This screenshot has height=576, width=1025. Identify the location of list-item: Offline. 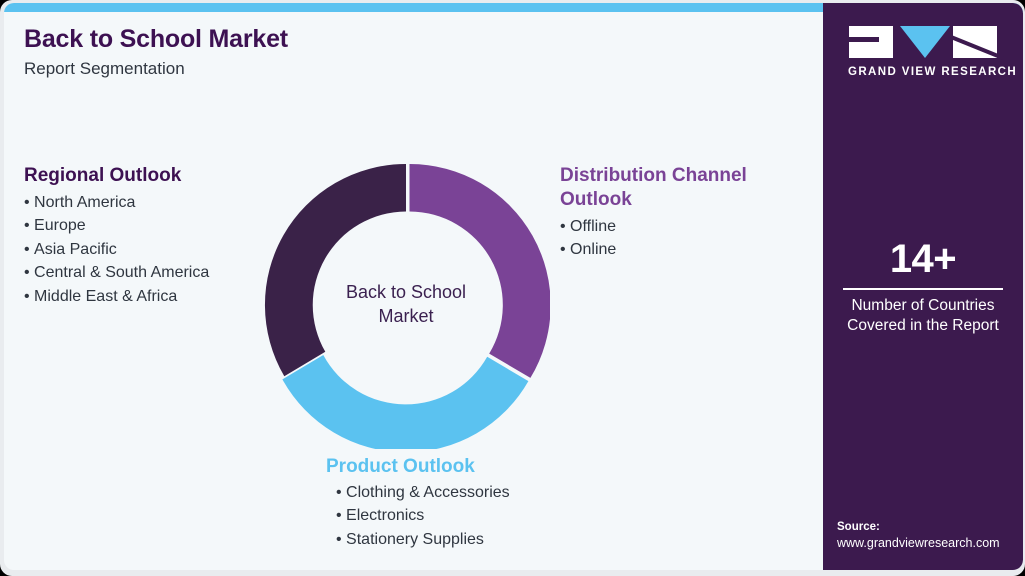
(675, 227).